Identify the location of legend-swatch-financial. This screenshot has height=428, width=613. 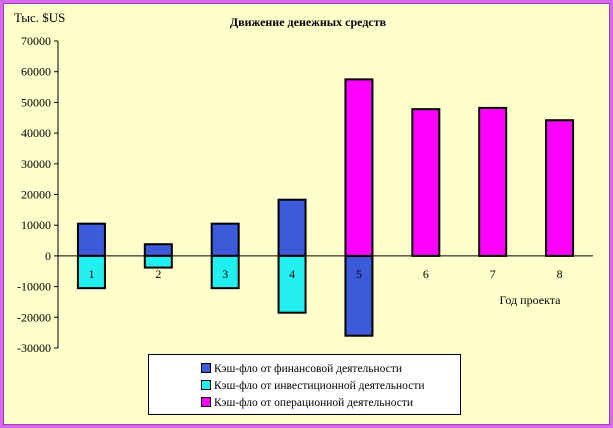
(206, 368).